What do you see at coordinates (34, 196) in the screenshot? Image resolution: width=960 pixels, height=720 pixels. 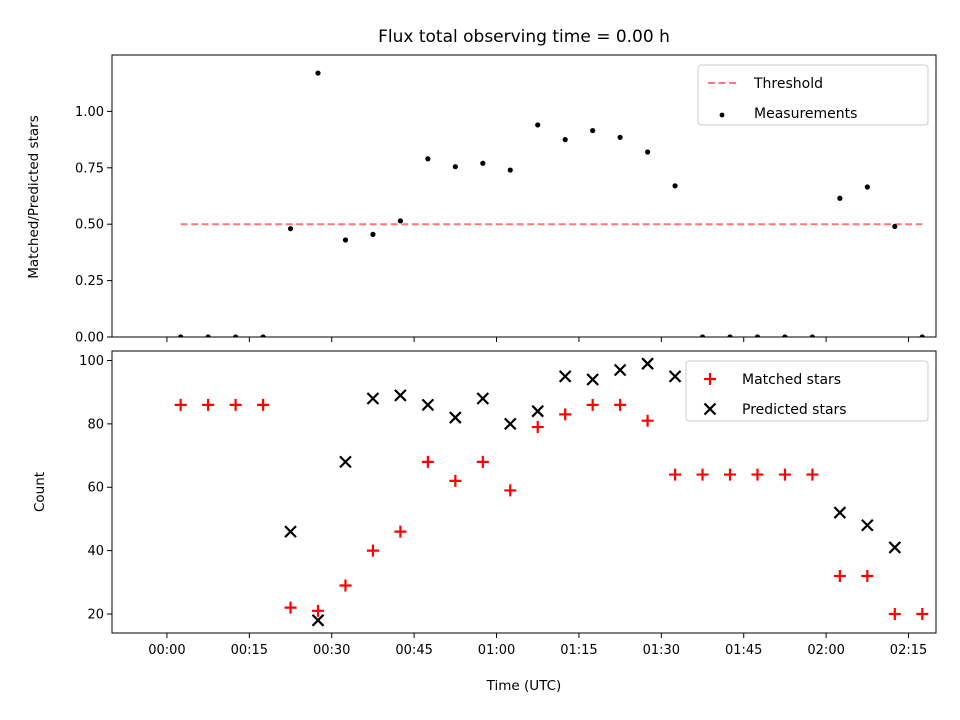 I see `top-y-axis-label: Matched/Predicted stars` at bounding box center [34, 196].